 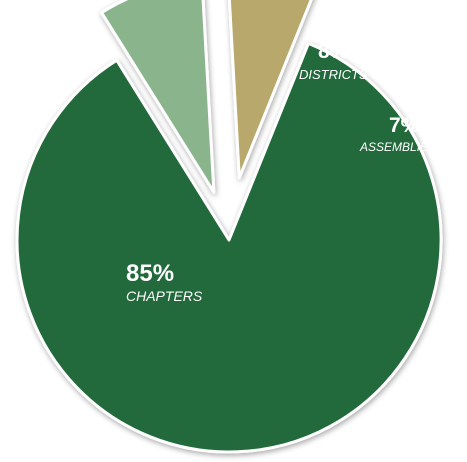 I want to click on slice-label-assemblies: ASSEMBLIES, so click(x=397, y=147).